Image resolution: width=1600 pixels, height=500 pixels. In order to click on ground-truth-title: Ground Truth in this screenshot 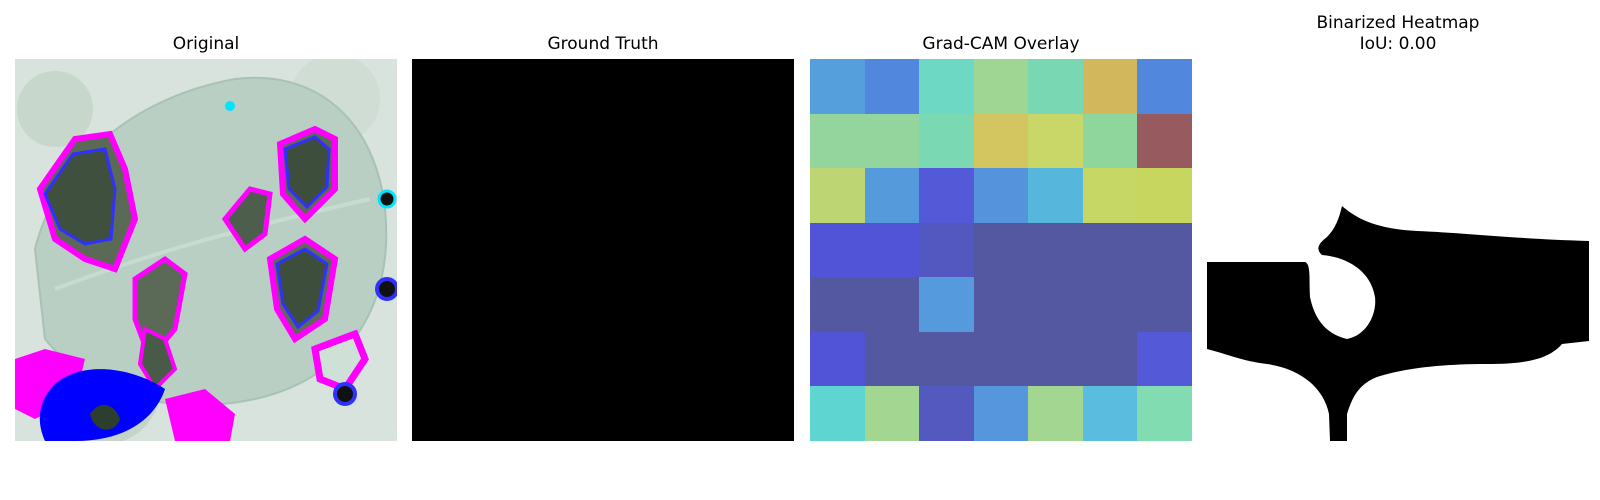, I will do `click(603, 44)`.